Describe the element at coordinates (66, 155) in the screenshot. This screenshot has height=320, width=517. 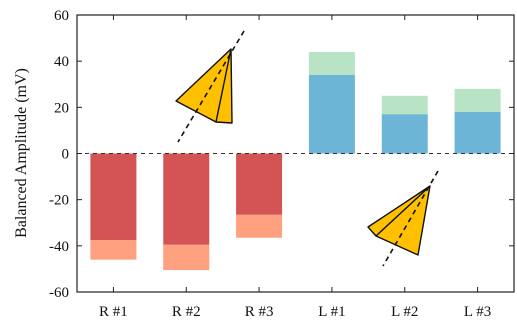
I see `y-tick-label-3: 0` at that location.